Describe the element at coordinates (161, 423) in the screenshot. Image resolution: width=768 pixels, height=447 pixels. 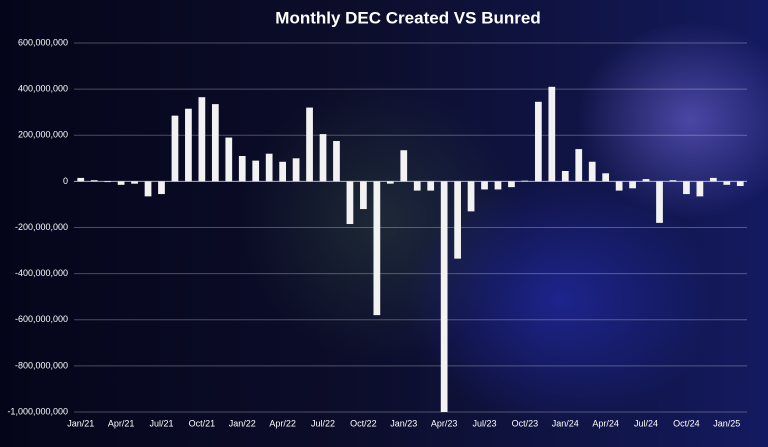
I see `x-tick-label: Jul/21` at that location.